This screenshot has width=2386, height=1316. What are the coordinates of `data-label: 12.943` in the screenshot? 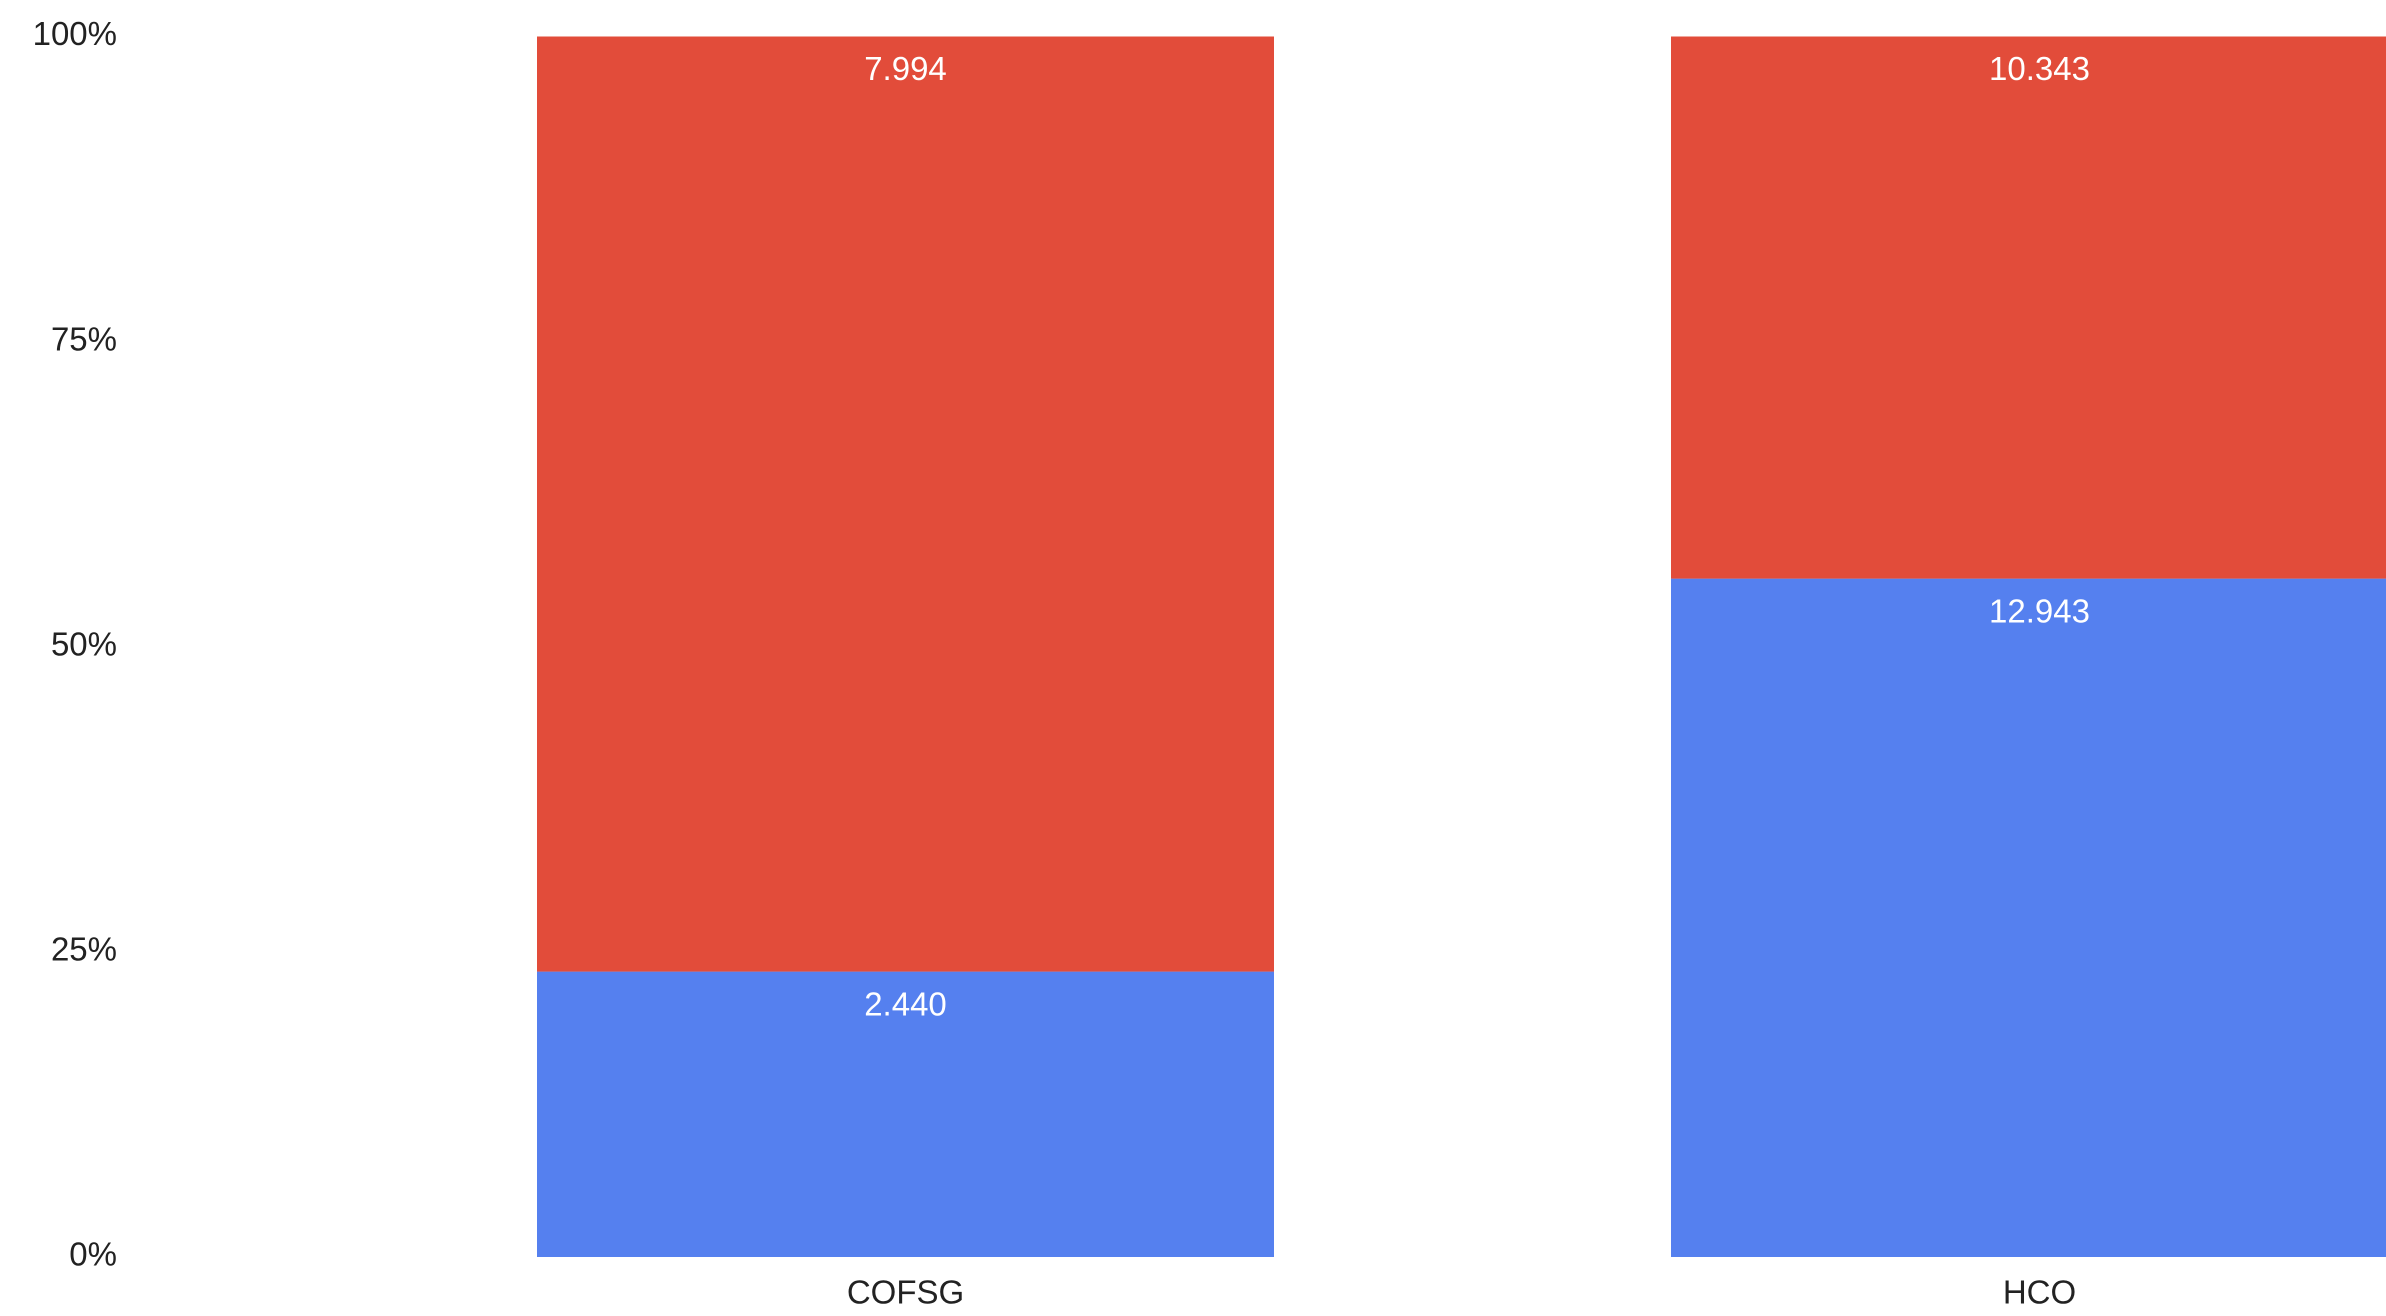 It's located at (2039, 610).